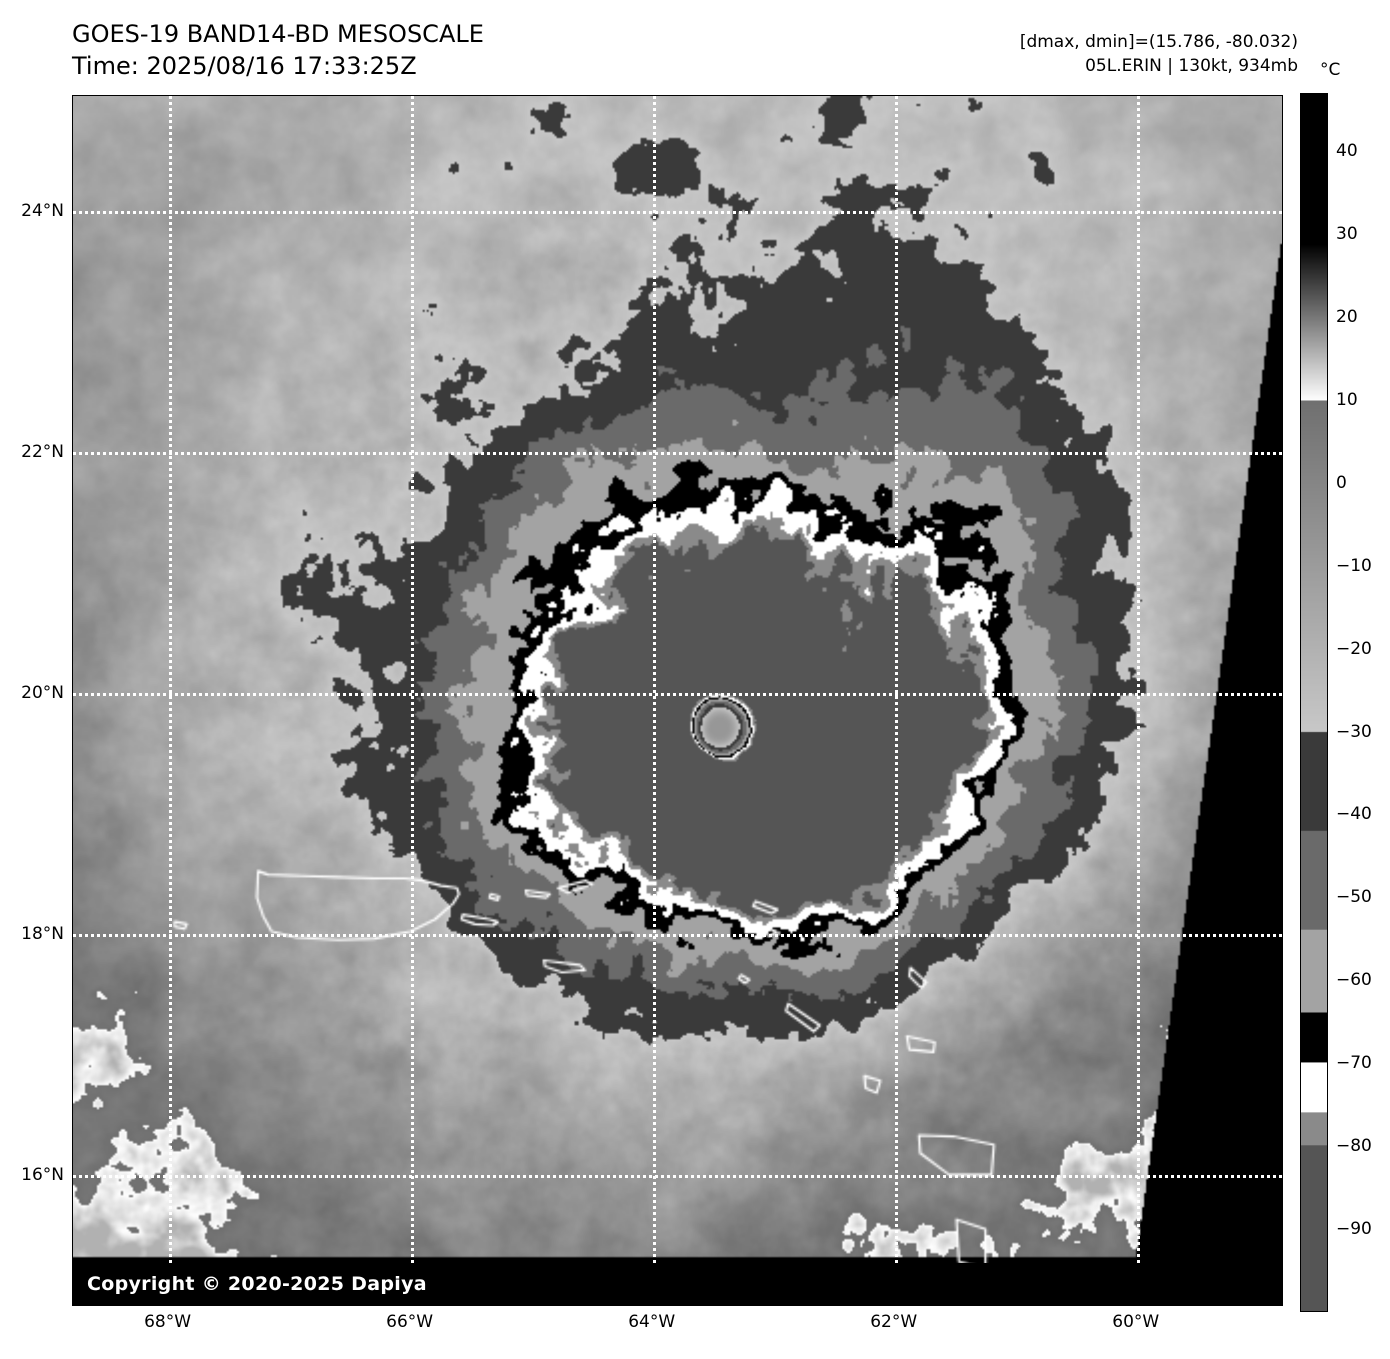 This screenshot has height=1359, width=1390. What do you see at coordinates (168, 1322) in the screenshot?
I see `lon-tick-68°W: 68°W` at bounding box center [168, 1322].